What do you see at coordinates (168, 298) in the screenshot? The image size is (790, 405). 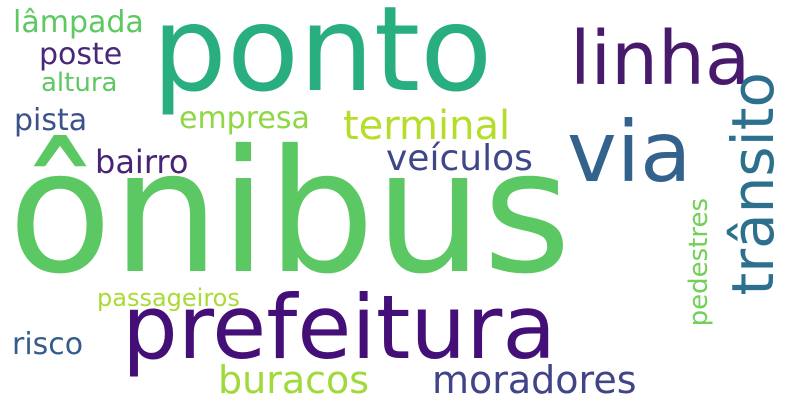 I see `word-passageiros: passageiros` at bounding box center [168, 298].